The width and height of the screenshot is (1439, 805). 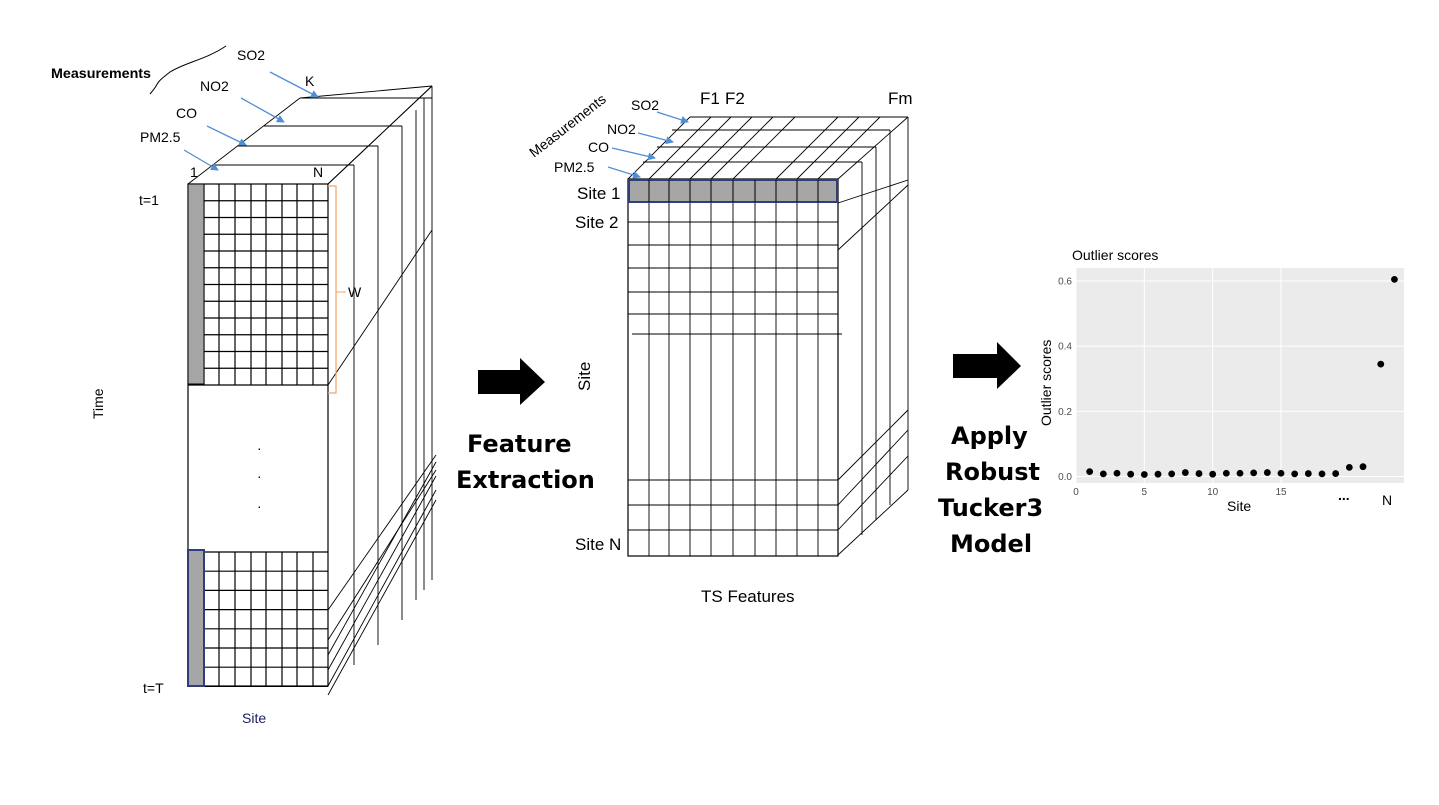 I want to click on plot-points, so click(x=1242, y=377).